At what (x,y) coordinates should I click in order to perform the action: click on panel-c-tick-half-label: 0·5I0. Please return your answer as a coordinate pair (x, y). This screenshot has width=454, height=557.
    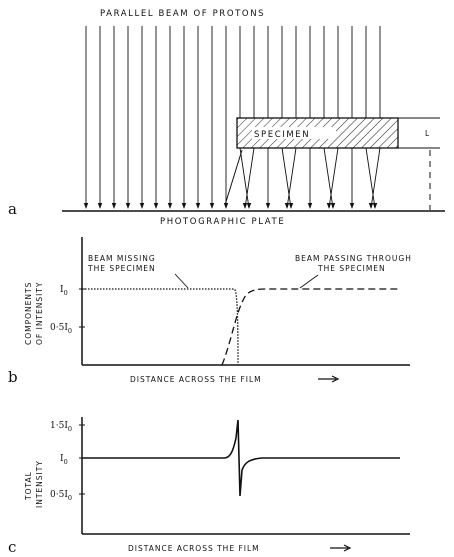
    Looking at the image, I should click on (61, 496).